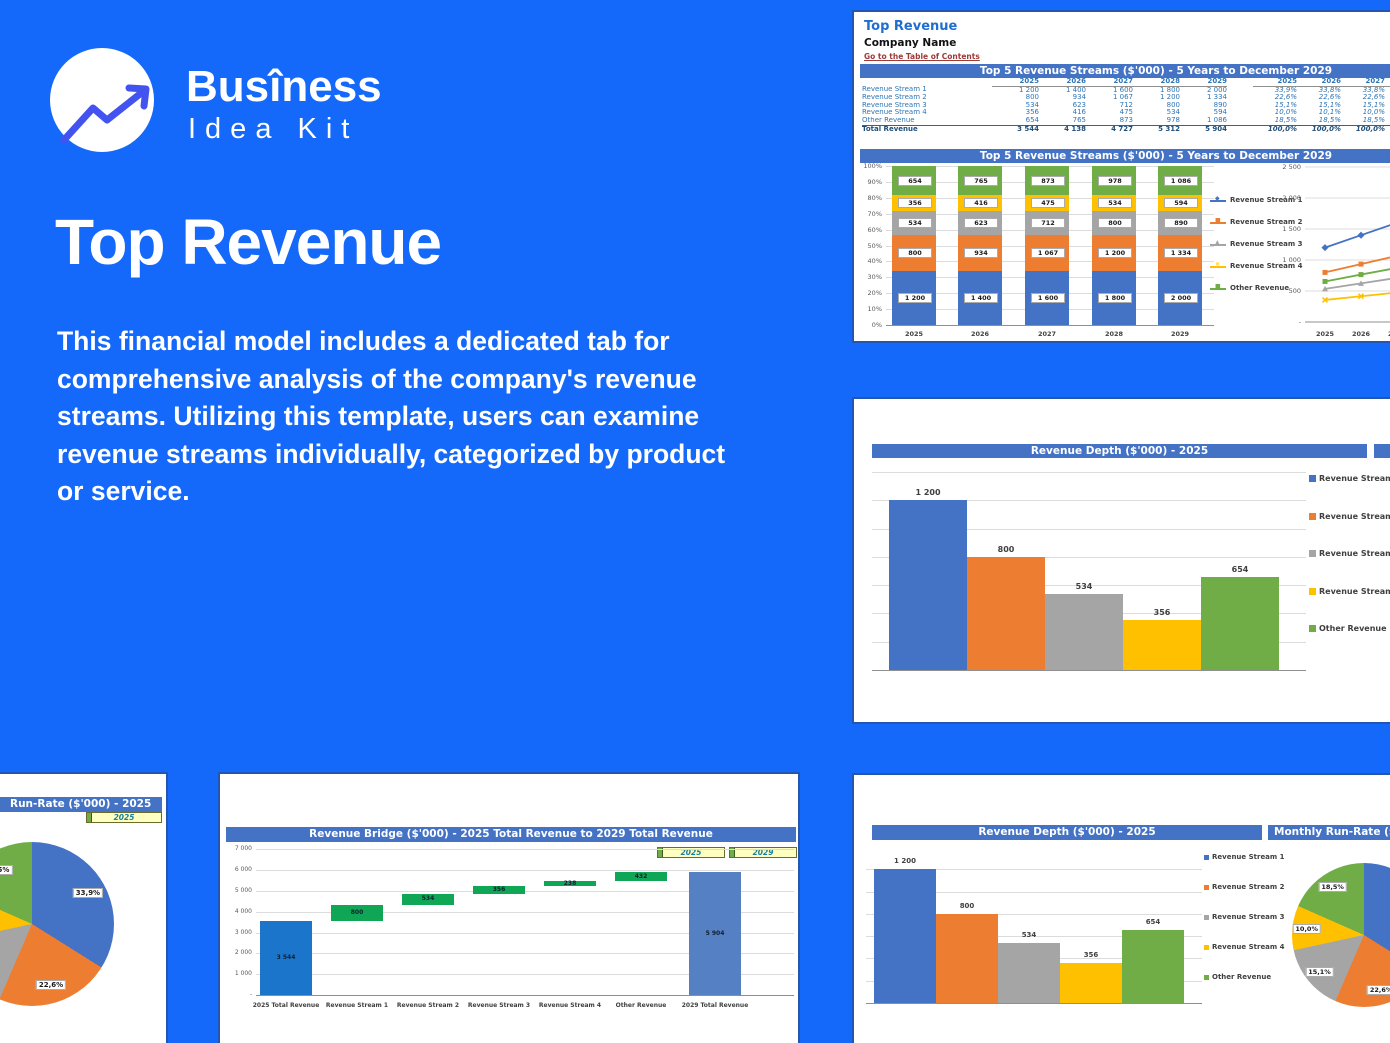  I want to click on legend-label: Revenue Stream 4, so click(1266, 266).